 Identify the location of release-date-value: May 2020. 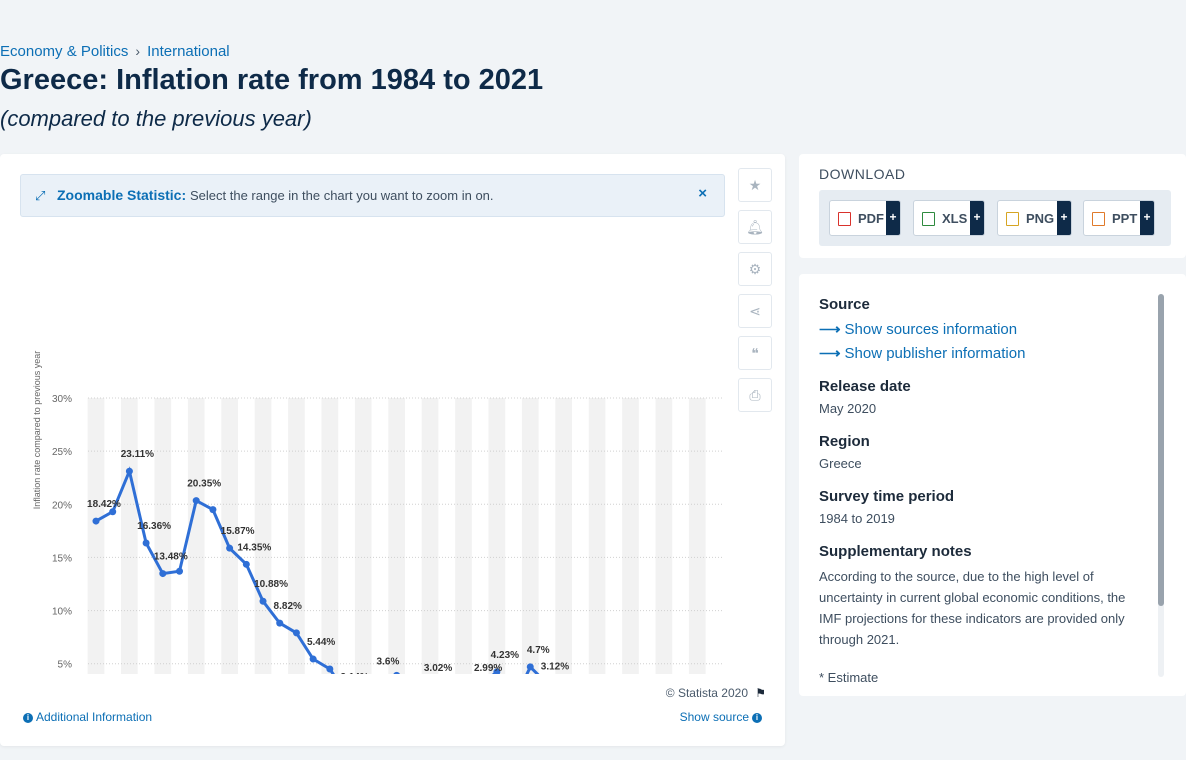
(848, 408).